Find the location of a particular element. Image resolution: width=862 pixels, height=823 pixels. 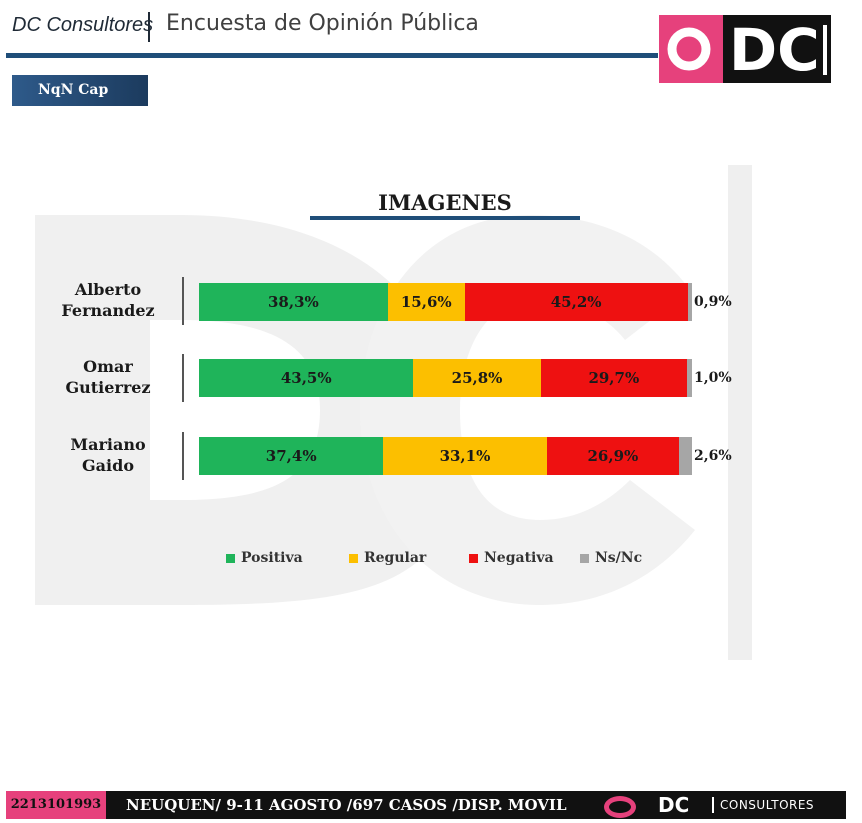

region-tag: NqN Cap is located at coordinates (80, 90).